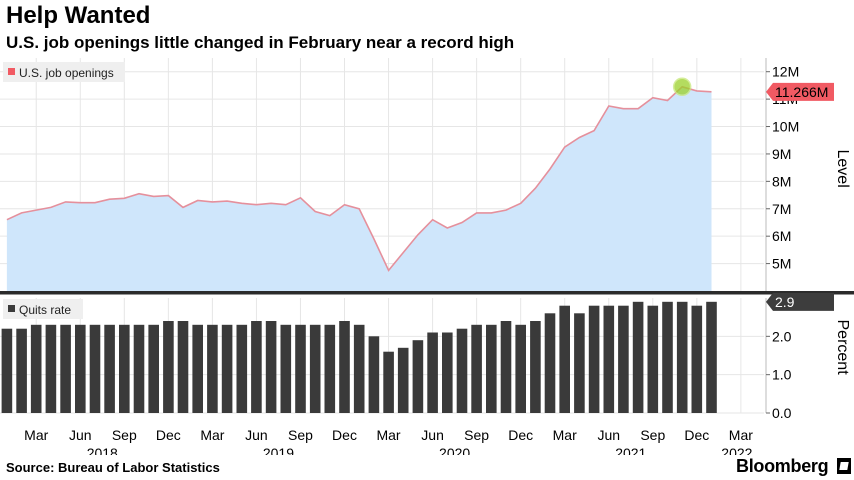 This screenshot has height=480, width=854. Describe the element at coordinates (800, 301) in the screenshot. I see `bottom-last-value-tag` at that location.